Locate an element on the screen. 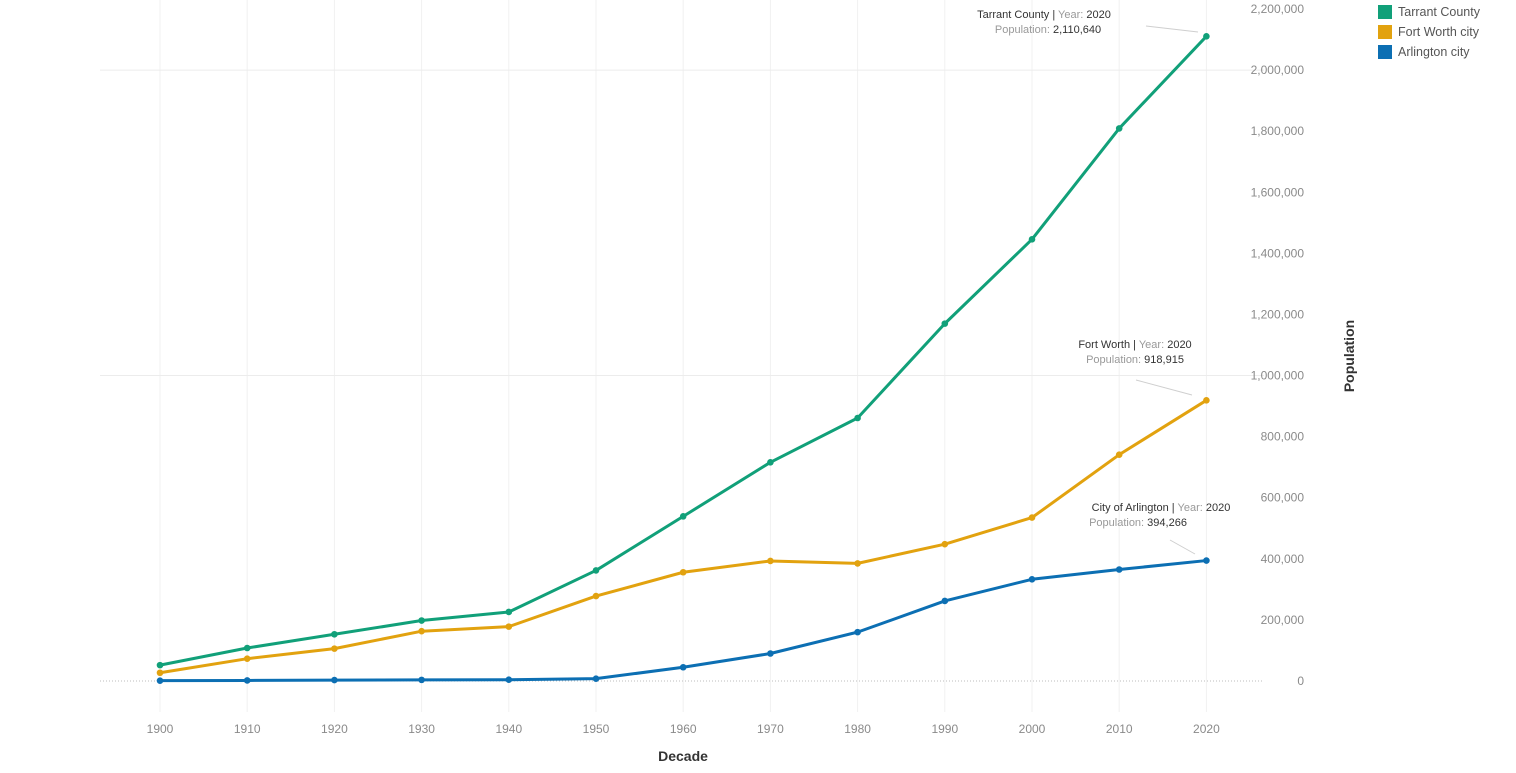  legend-label: Fort Worth city is located at coordinates (1438, 32).